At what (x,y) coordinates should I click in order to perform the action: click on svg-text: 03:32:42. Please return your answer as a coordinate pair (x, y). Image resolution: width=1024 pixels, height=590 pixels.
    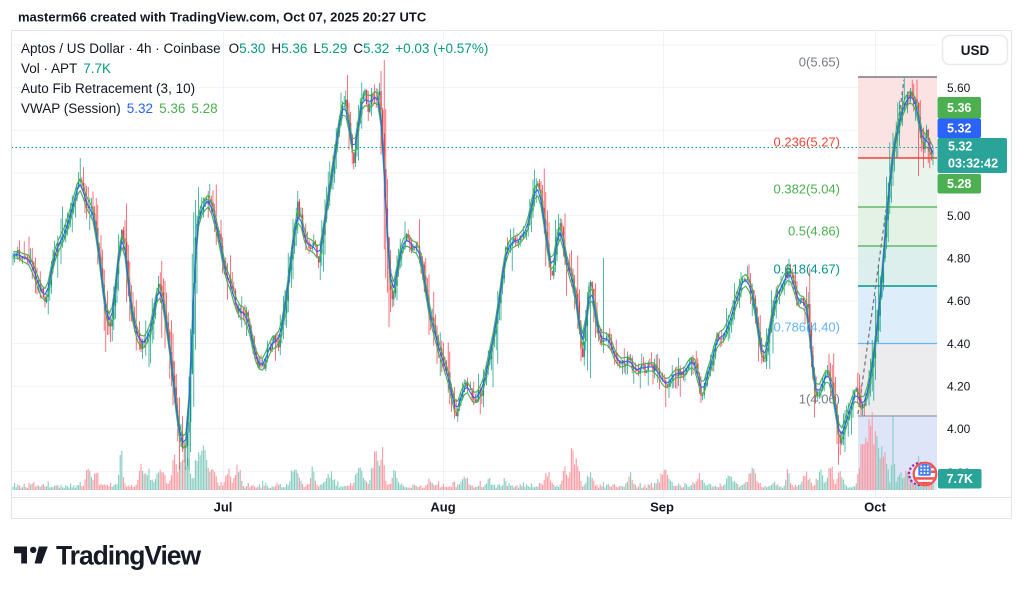
    Looking at the image, I should click on (973, 164).